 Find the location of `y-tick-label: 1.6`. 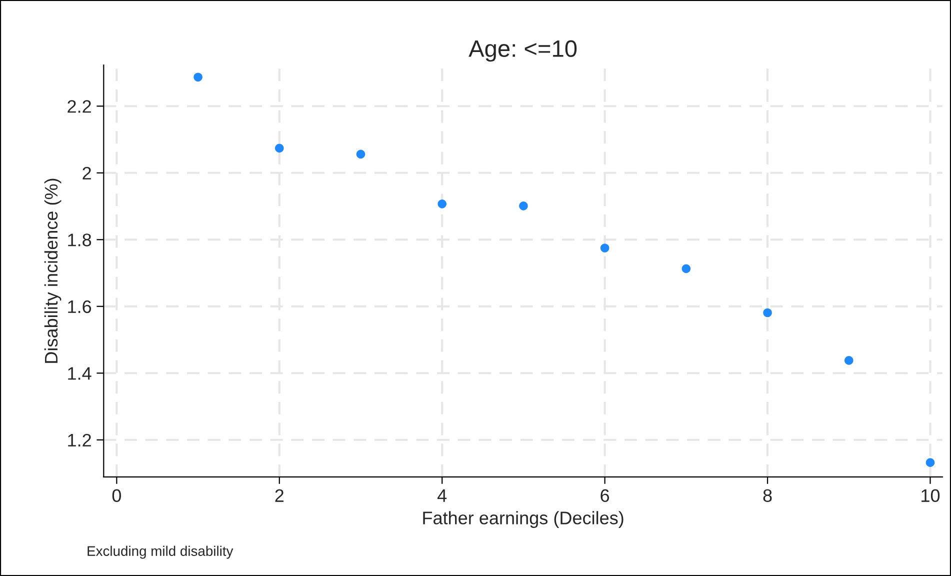

y-tick-label: 1.6 is located at coordinates (80, 307).